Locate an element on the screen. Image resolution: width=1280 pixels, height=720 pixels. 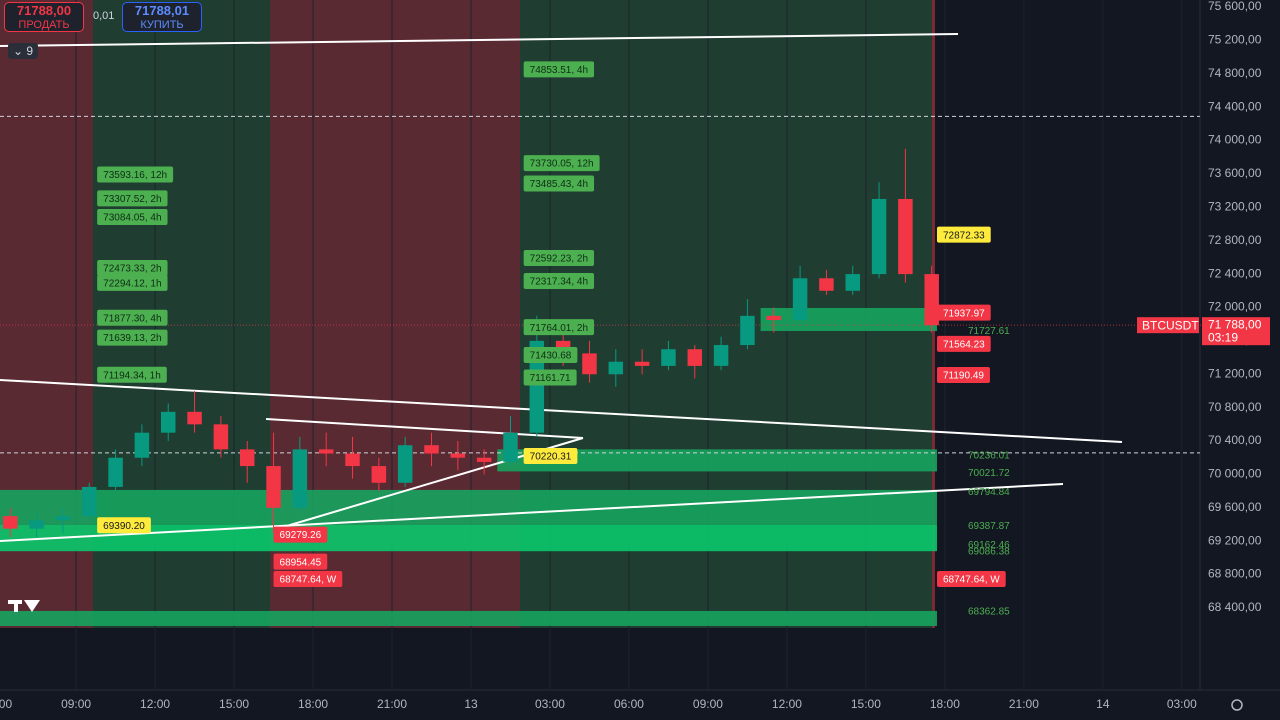
level-text: 68362.85 is located at coordinates (989, 612).